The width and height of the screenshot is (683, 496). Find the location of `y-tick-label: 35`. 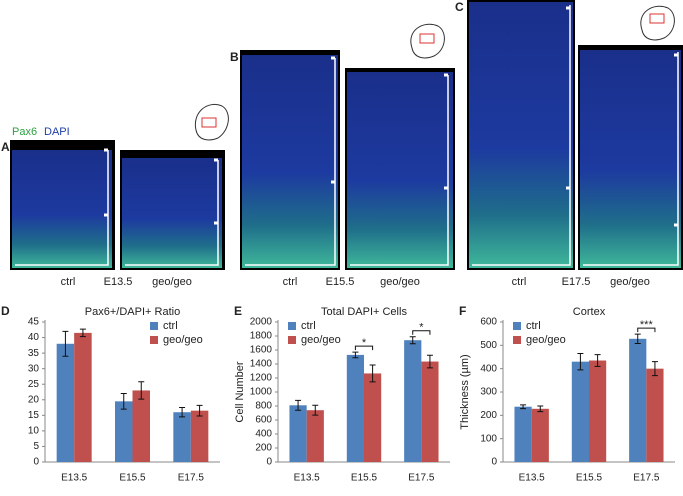

y-tick-label: 35 is located at coordinates (34, 353).